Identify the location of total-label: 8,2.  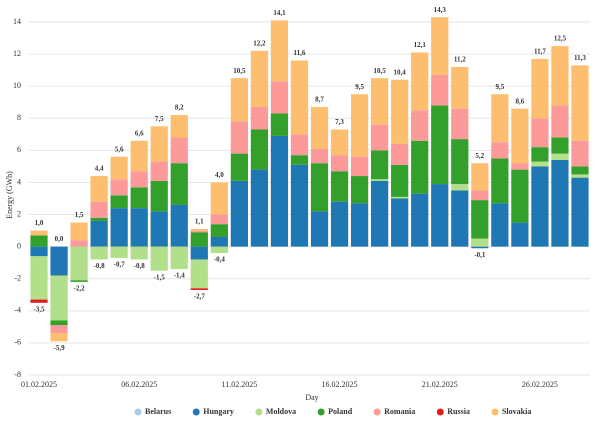
(179, 108).